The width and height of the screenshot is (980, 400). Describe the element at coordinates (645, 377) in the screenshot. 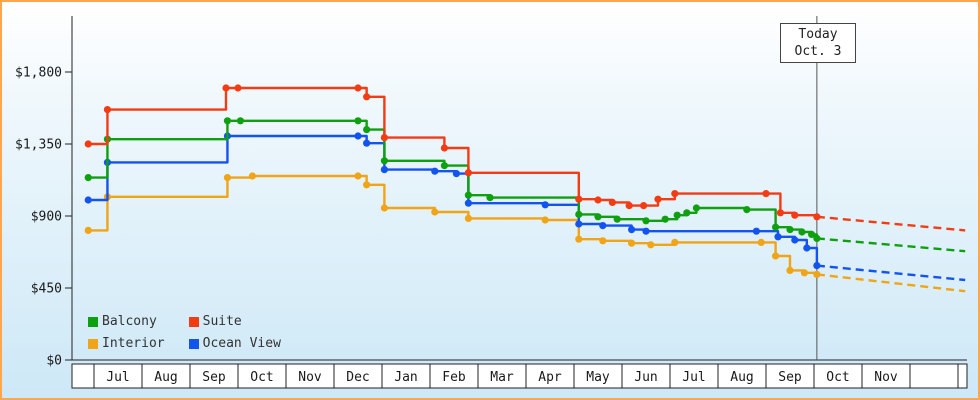

I see `month-label: Jun` at that location.